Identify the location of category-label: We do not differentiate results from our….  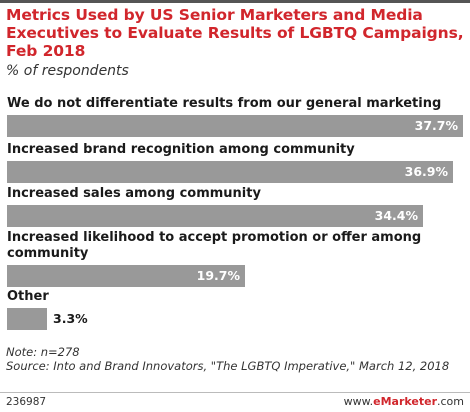
(224, 103).